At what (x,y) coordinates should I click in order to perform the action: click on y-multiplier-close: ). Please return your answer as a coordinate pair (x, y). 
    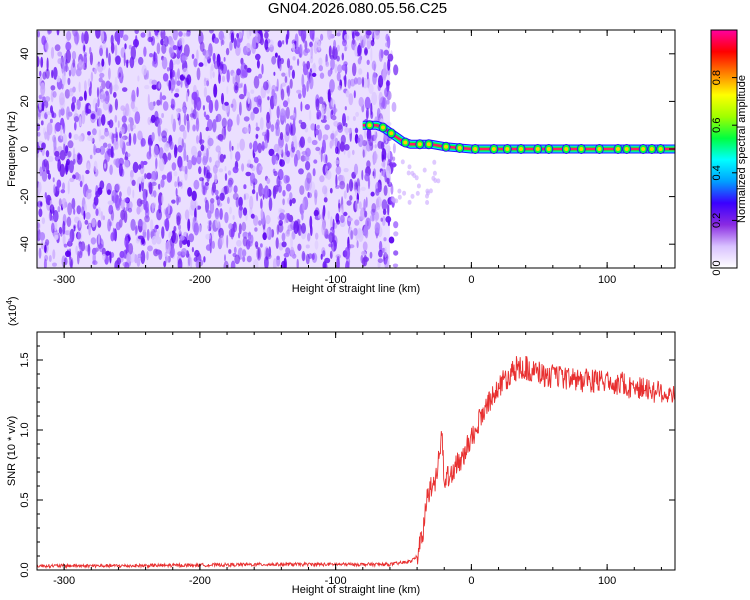
    Looking at the image, I should click on (13, 298).